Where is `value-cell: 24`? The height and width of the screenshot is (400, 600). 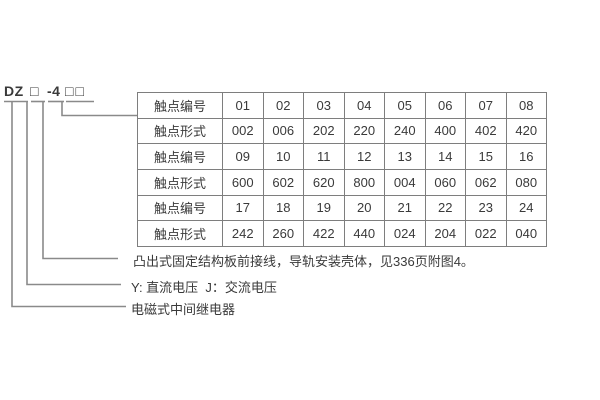
value-cell: 24 is located at coordinates (526, 208).